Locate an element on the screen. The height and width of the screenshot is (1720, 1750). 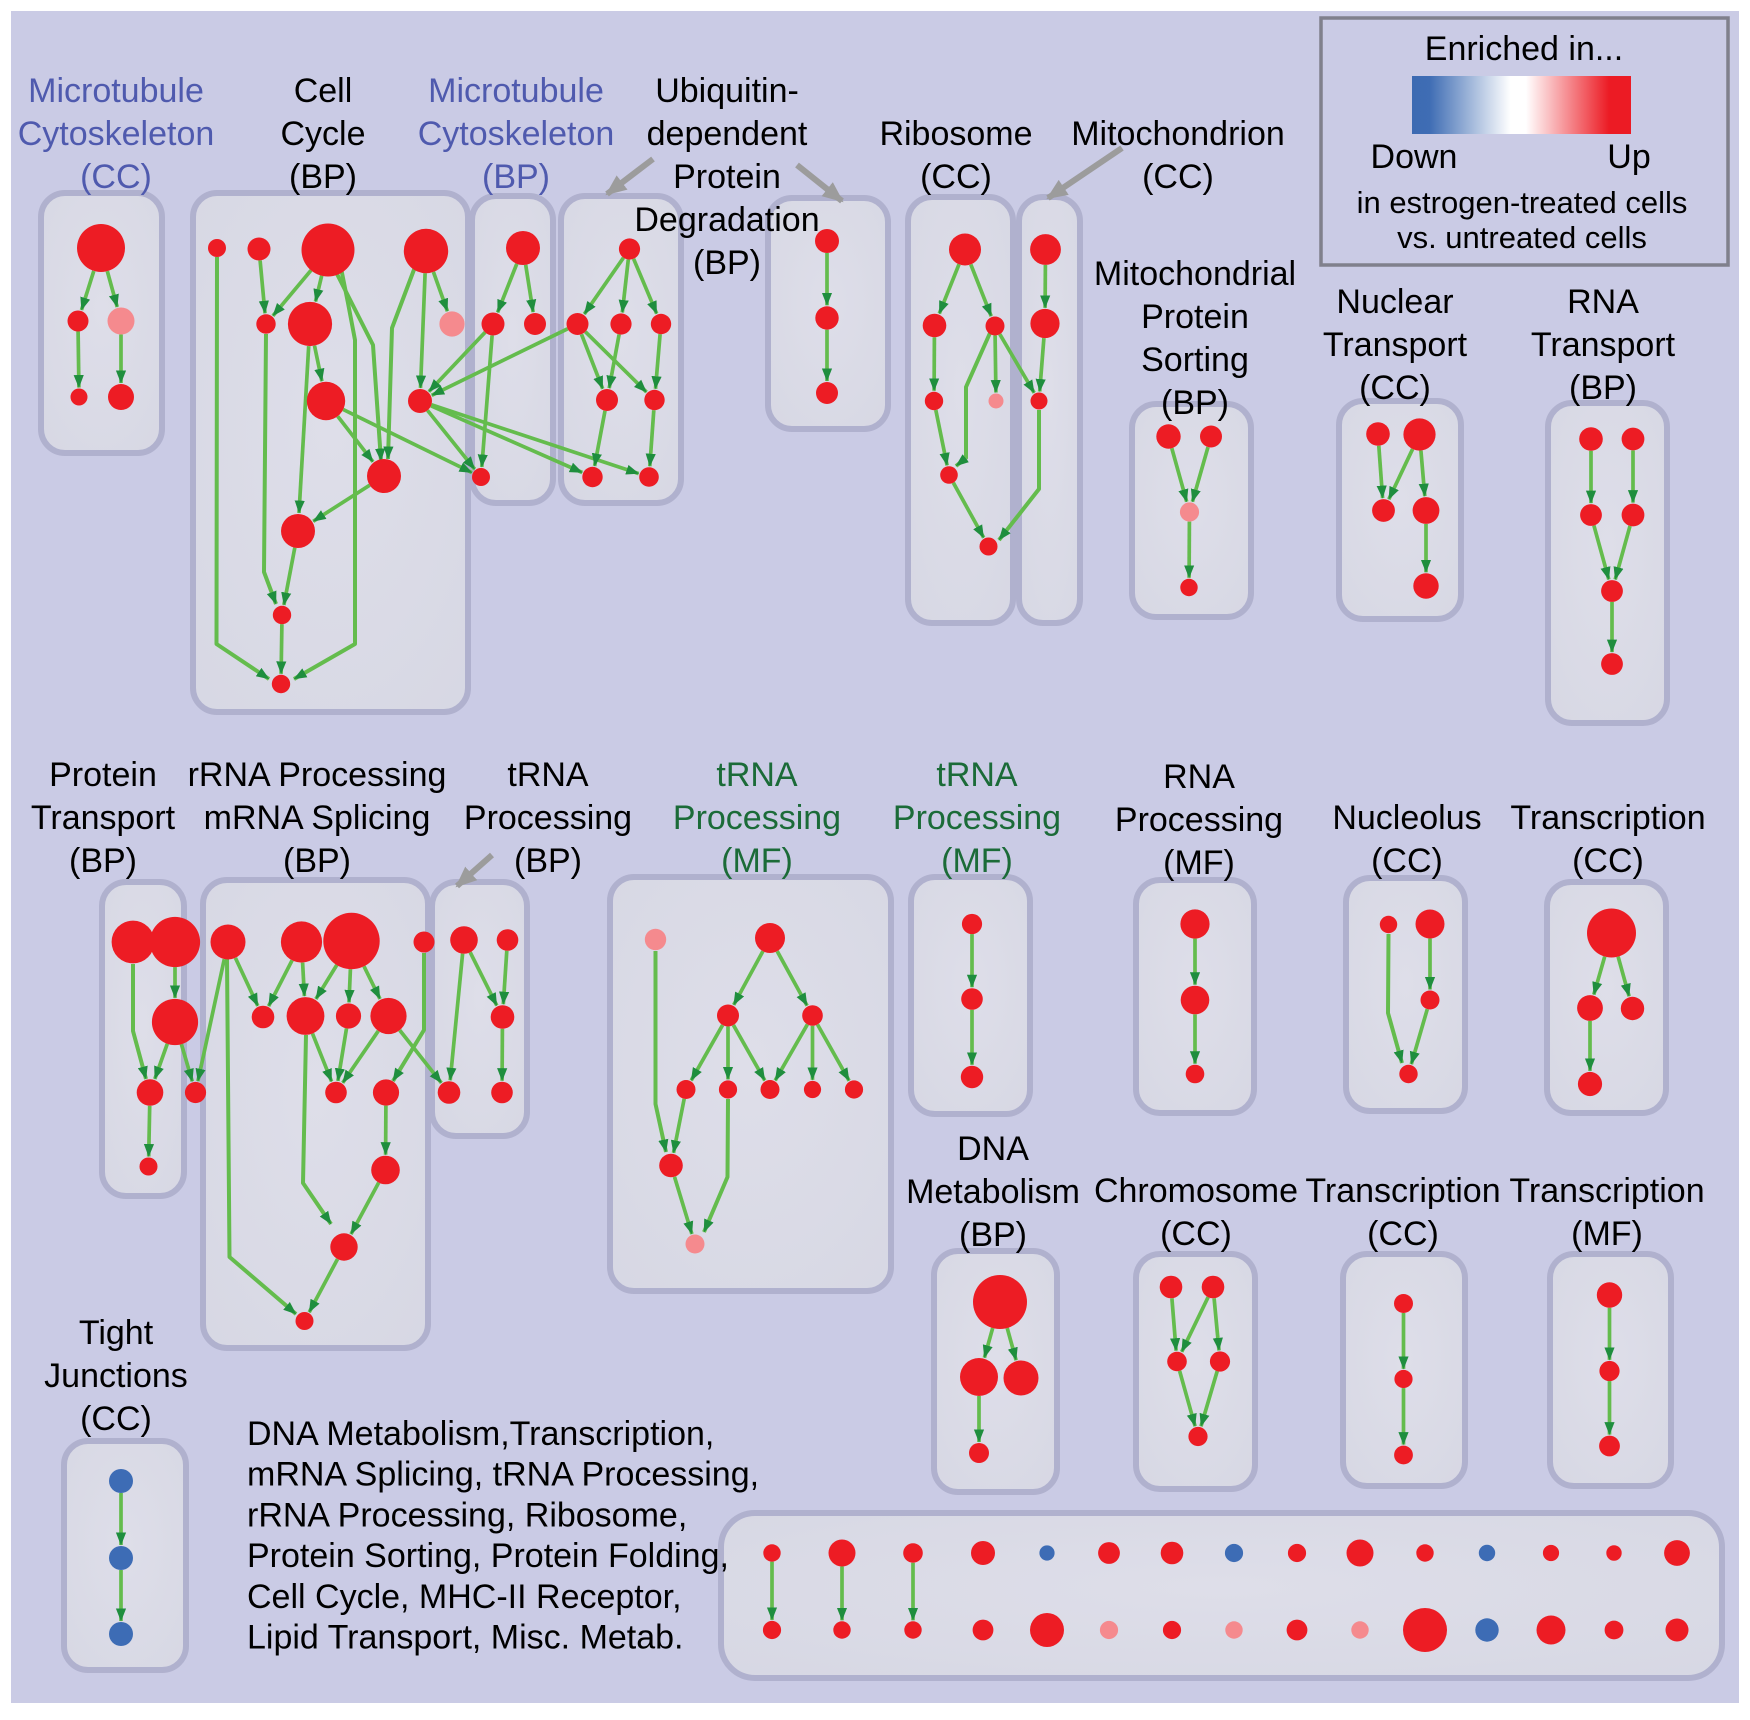
svg-text: Down is located at coordinates (1414, 157).